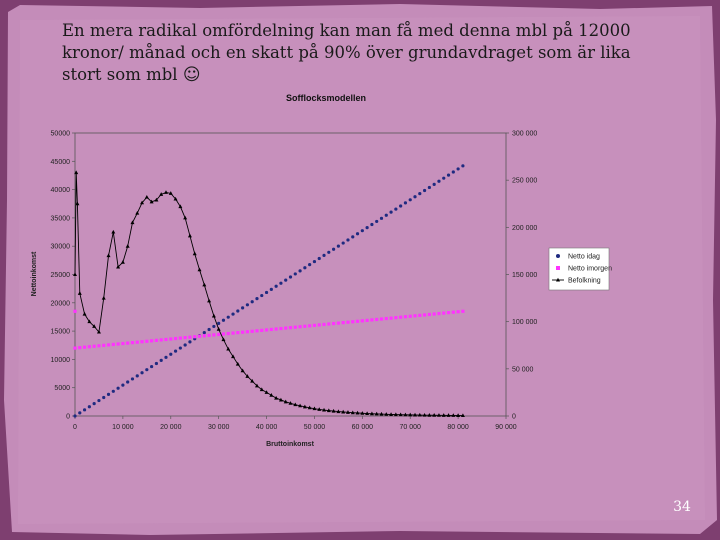 This screenshot has width=720, height=540. I want to click on y2-tick-label: 150 000, so click(524, 275).